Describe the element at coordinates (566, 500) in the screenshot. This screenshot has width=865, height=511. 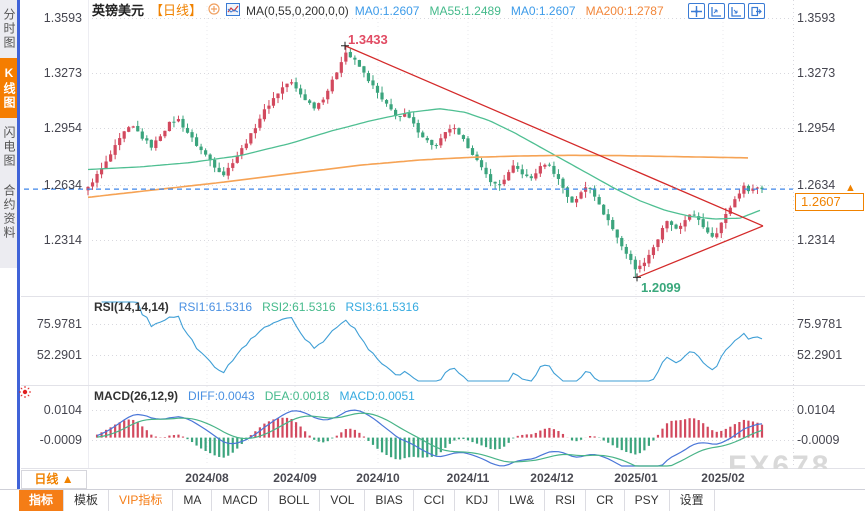
I see `toolbar-tab-RSI: RSI` at that location.